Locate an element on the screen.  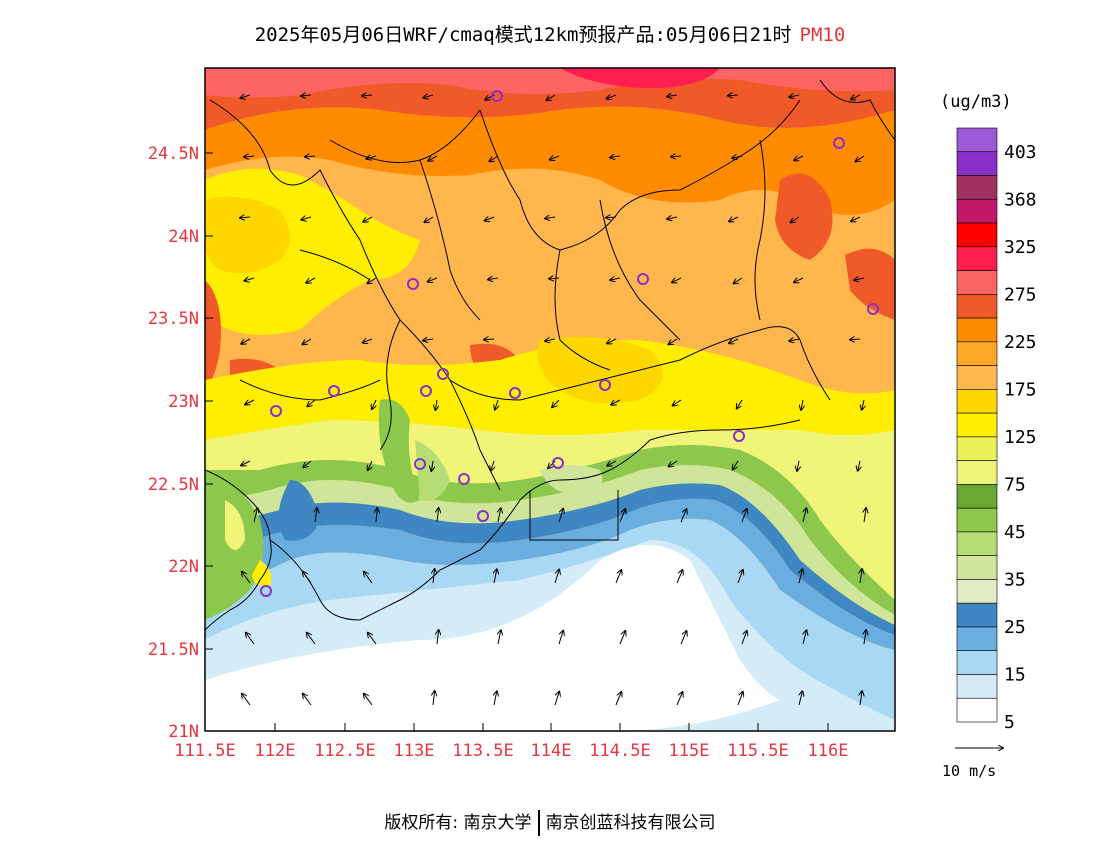
lon-tick-label: 116E is located at coordinates (828, 751).